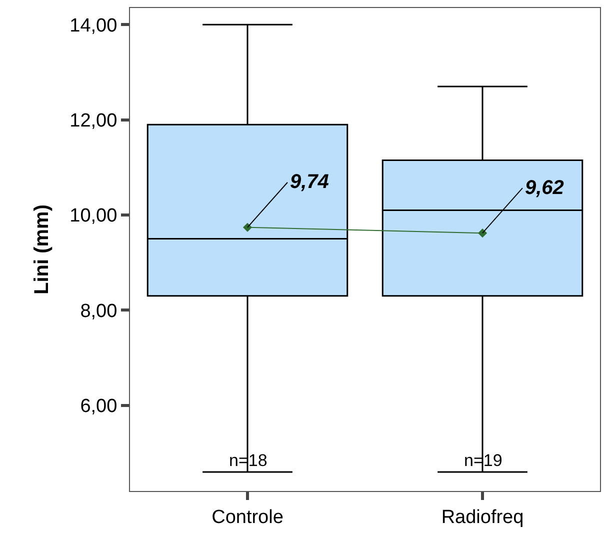 The image size is (610, 543). What do you see at coordinates (482, 517) in the screenshot?
I see `x-tick-label: Radiofreq` at bounding box center [482, 517].